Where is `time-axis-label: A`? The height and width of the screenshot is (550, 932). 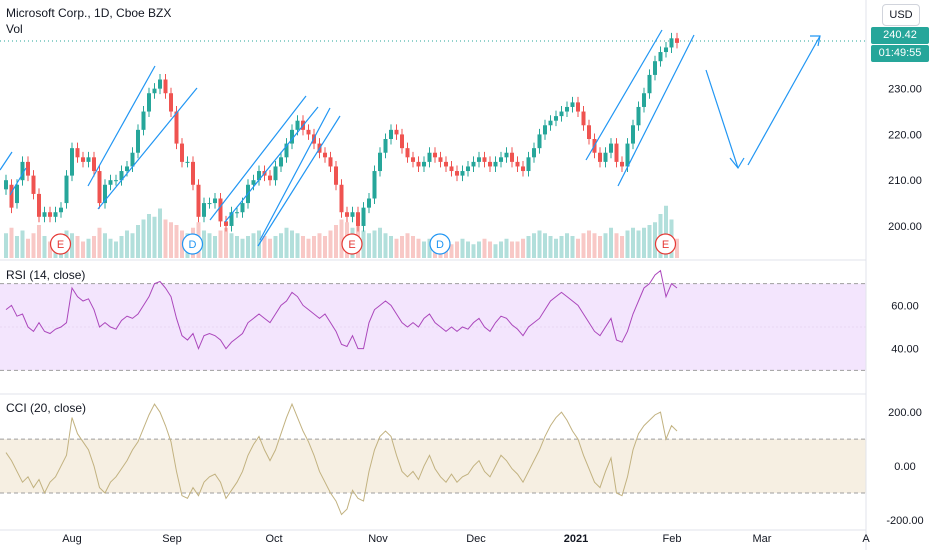 time-axis-label: A is located at coordinates (866, 539).